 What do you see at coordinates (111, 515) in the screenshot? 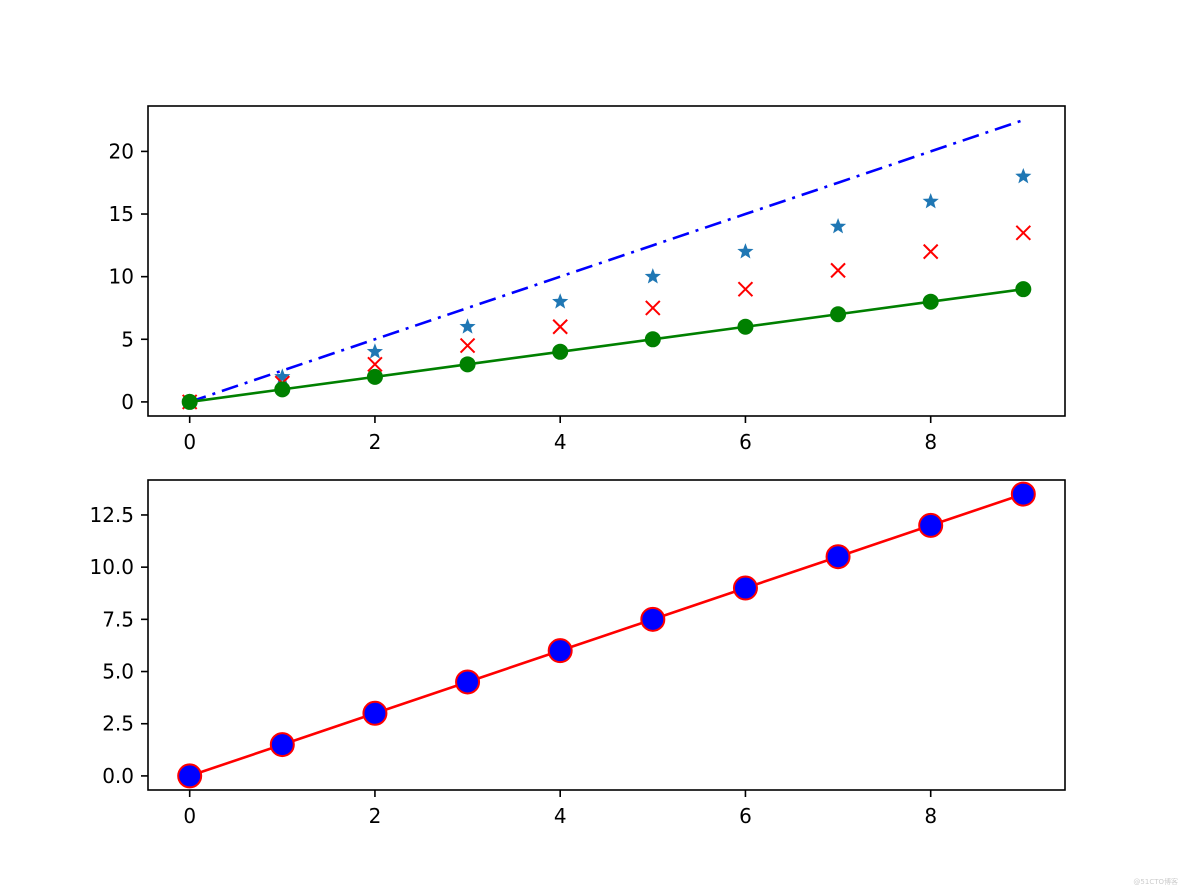
I see `y-tick-label: 12.5` at bounding box center [111, 515].